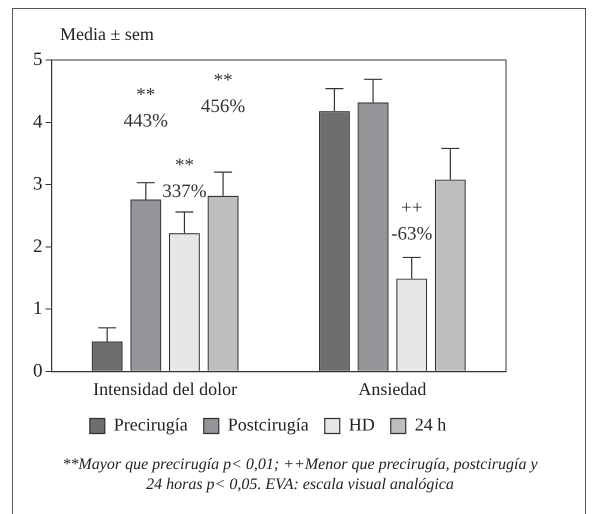 Image resolution: width=601 pixels, height=514 pixels. I want to click on x-tick-label: Intensidad del dolor, so click(165, 388).